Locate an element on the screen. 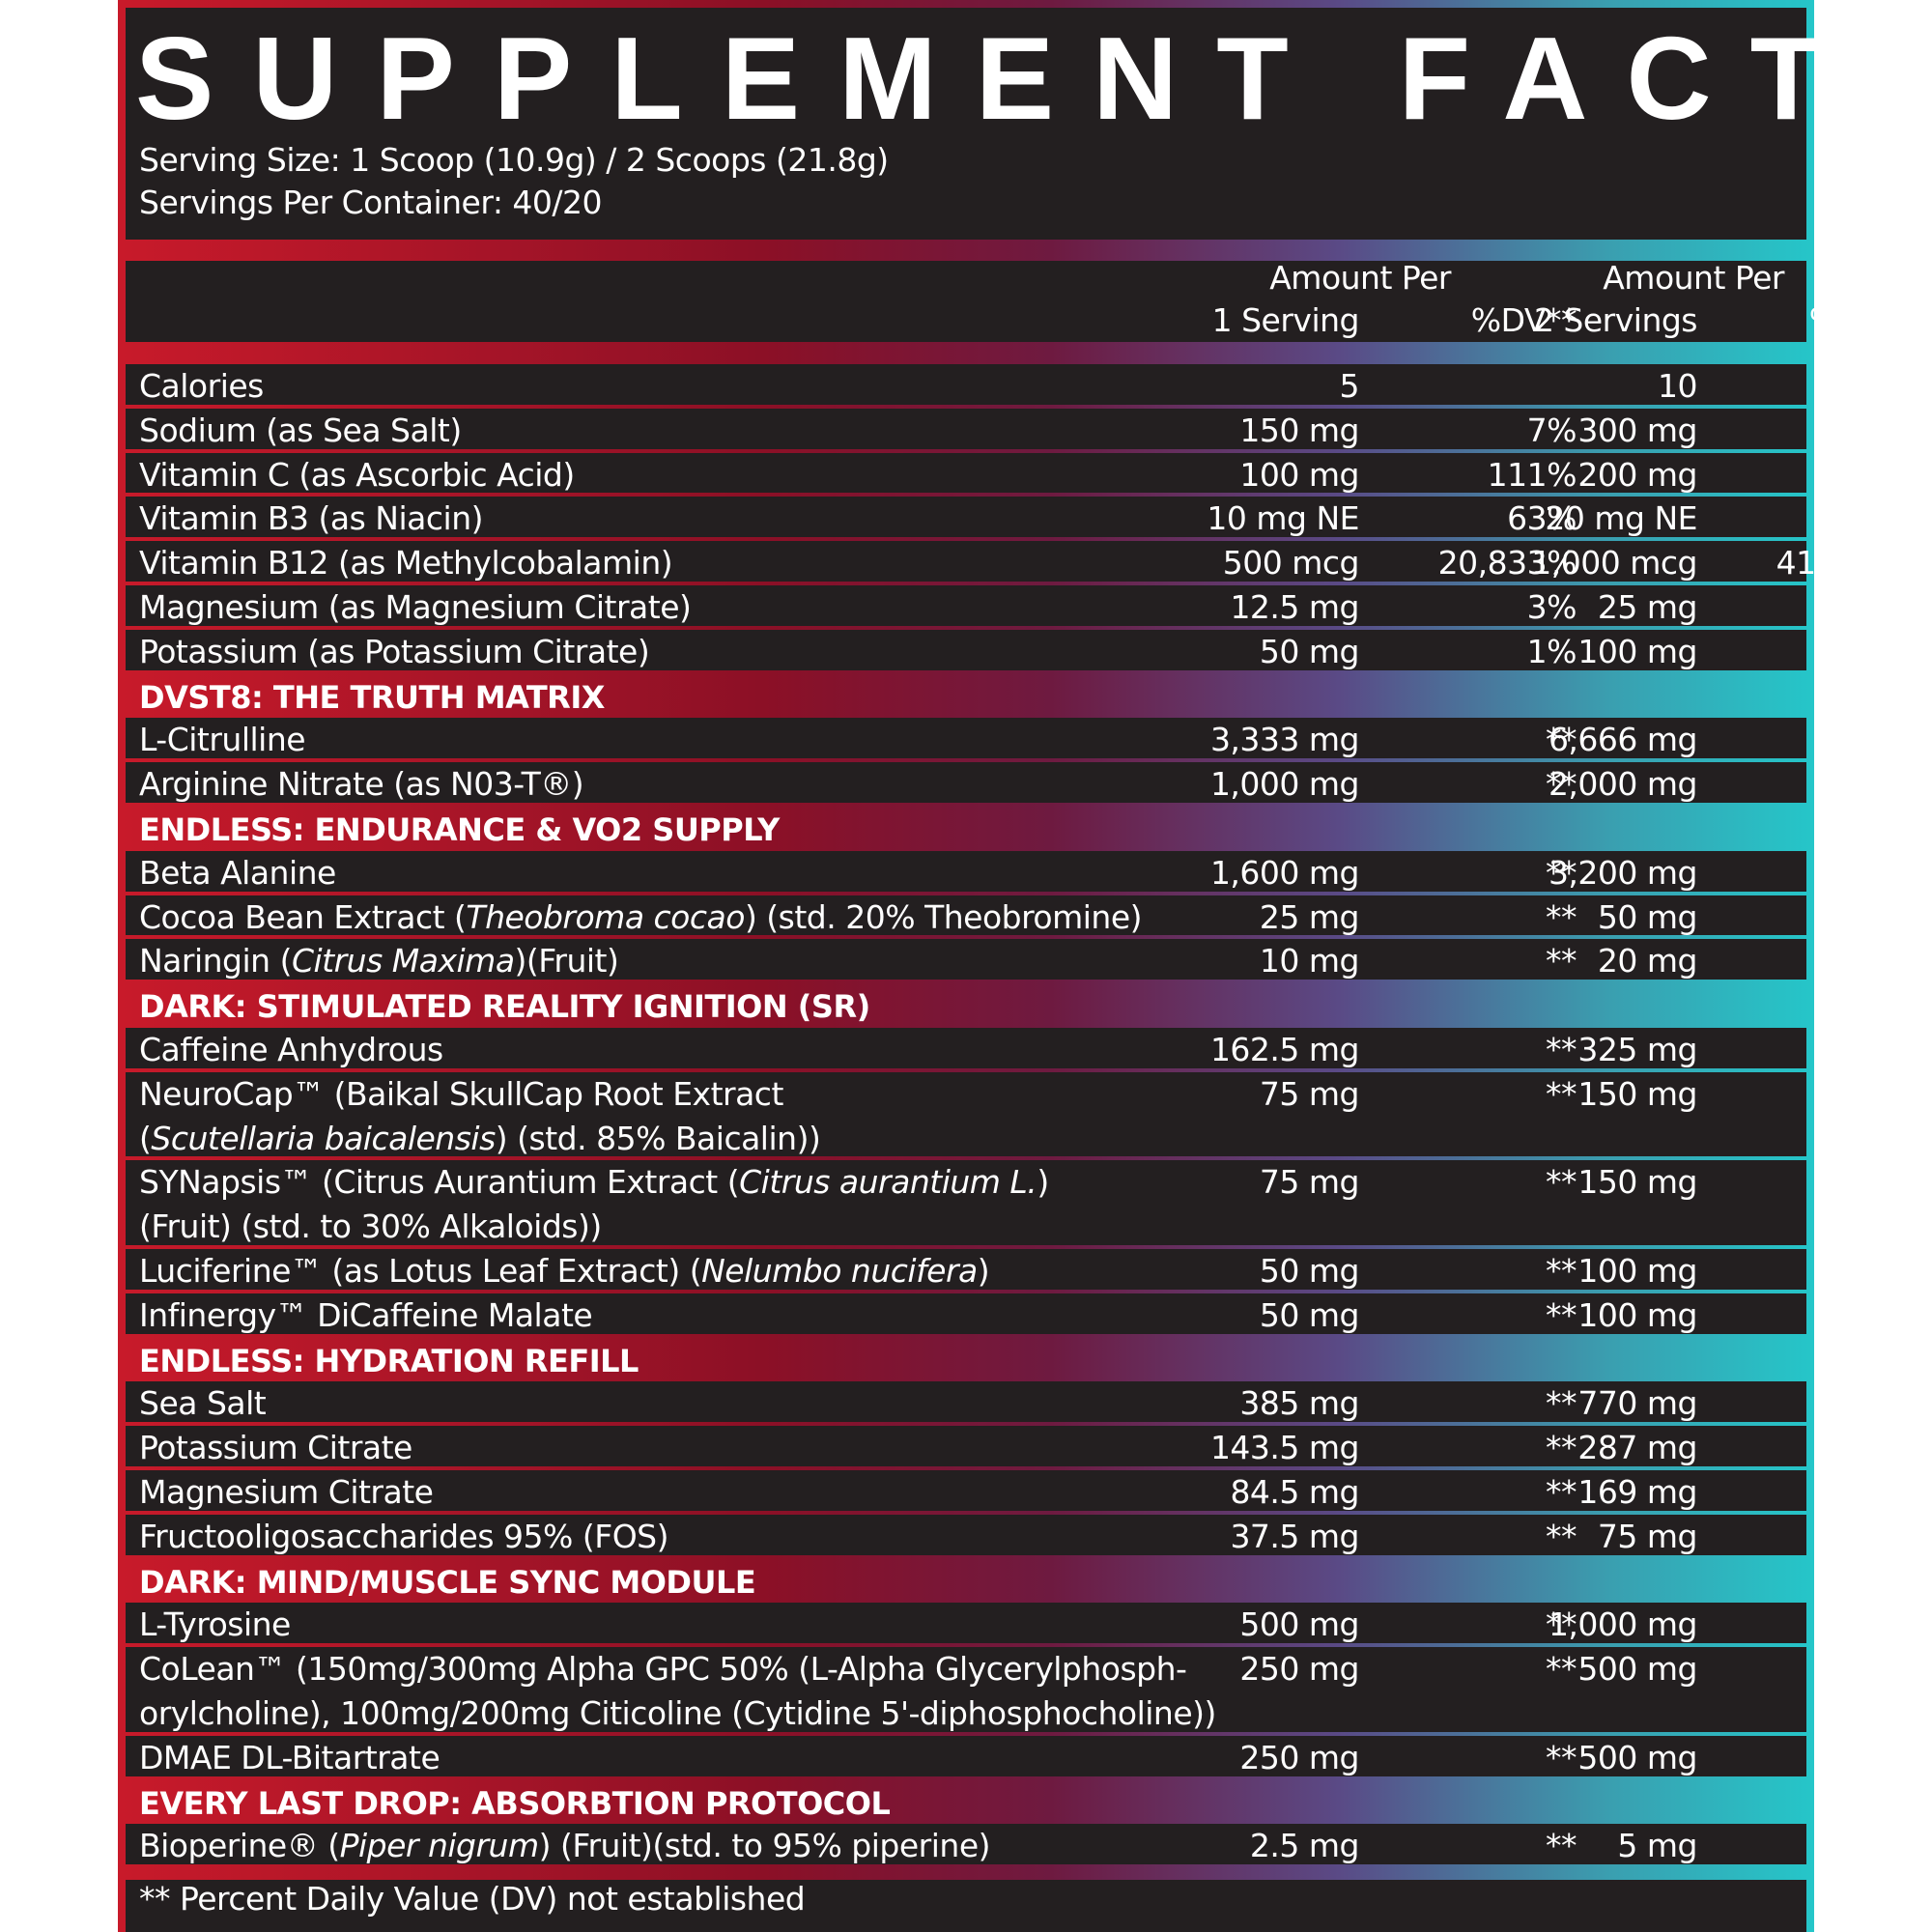 Image resolution: width=1932 pixels, height=1932 pixels. amount-per-2-servings: 5 mg is located at coordinates (1657, 1846).